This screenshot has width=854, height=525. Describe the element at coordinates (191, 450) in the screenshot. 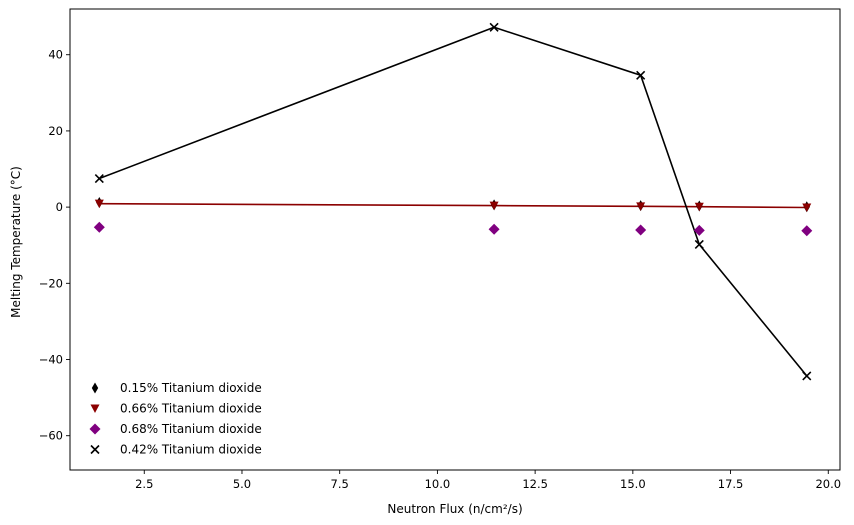

I see `legend-label: 0.42% Titanium dioxide` at that location.